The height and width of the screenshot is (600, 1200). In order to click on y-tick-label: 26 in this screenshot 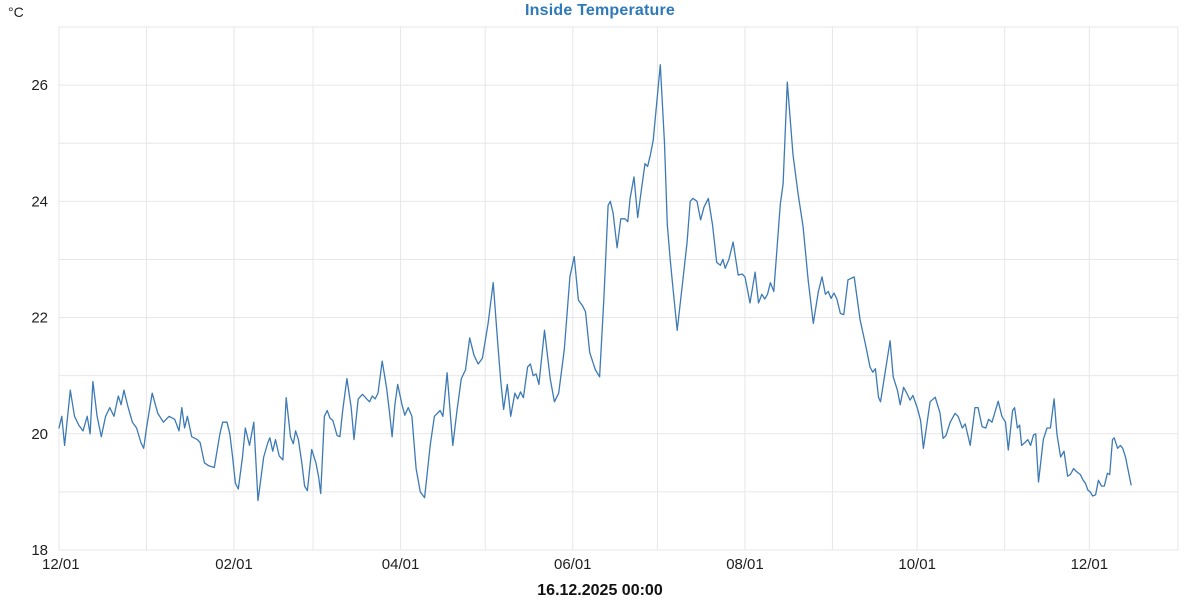, I will do `click(39, 85)`.